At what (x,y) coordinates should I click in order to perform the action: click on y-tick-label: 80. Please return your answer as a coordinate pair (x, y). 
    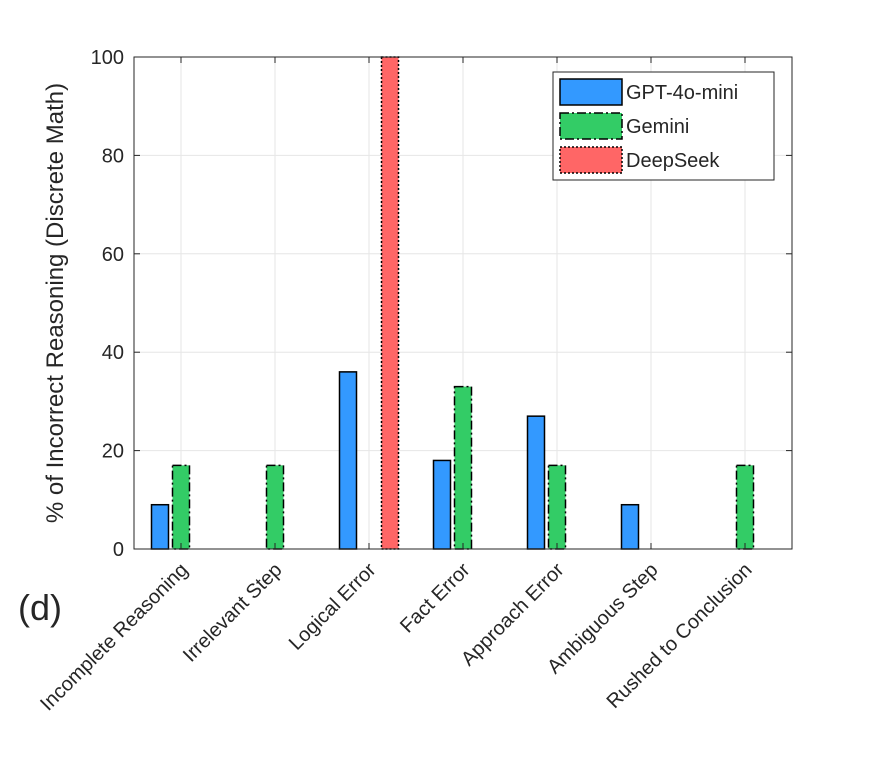
    Looking at the image, I should click on (113, 156).